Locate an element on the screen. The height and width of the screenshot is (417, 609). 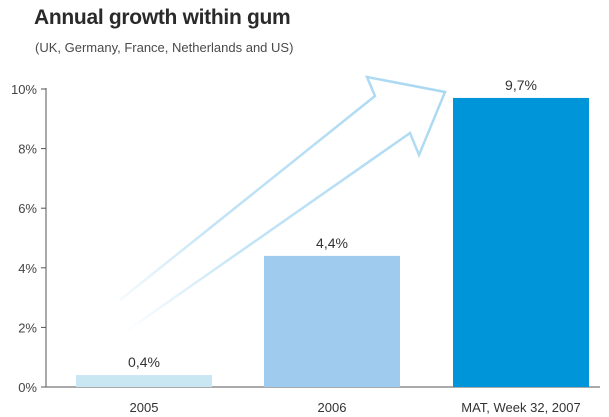
category-label-1: 2005 is located at coordinates (144, 407).